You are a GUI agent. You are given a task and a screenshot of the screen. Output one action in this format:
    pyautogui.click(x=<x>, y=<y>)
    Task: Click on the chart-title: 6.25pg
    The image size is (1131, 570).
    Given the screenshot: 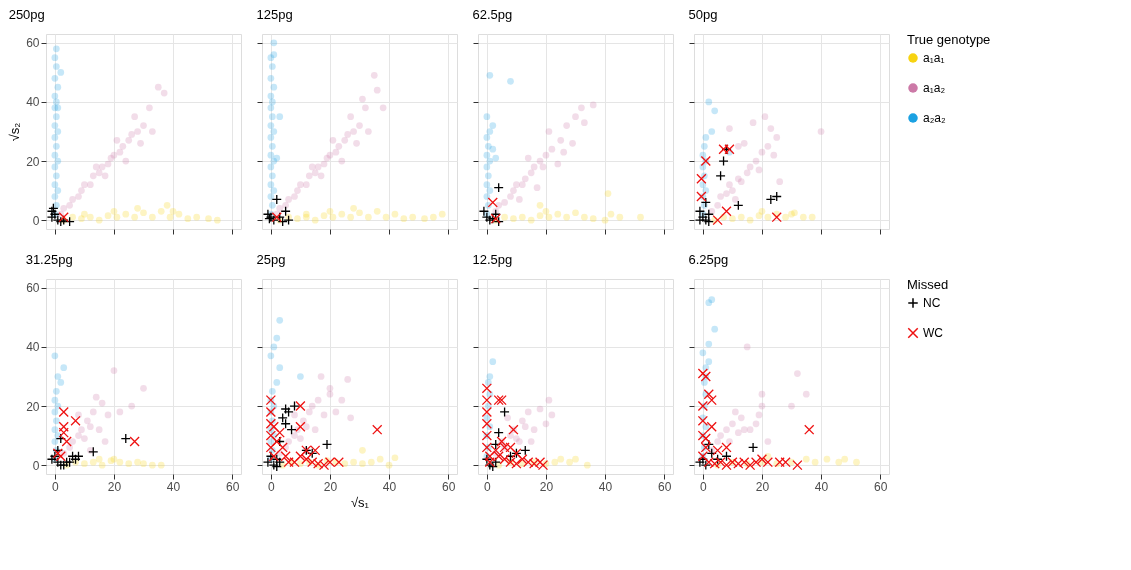 What is the action you would take?
    pyautogui.click(x=708, y=259)
    